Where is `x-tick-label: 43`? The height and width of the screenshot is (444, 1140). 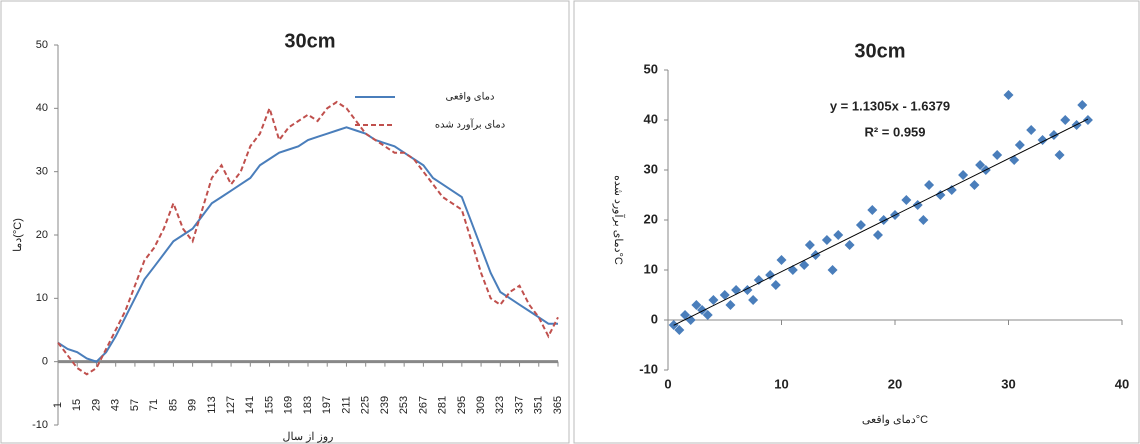 x-tick-label: 43 is located at coordinates (116, 405).